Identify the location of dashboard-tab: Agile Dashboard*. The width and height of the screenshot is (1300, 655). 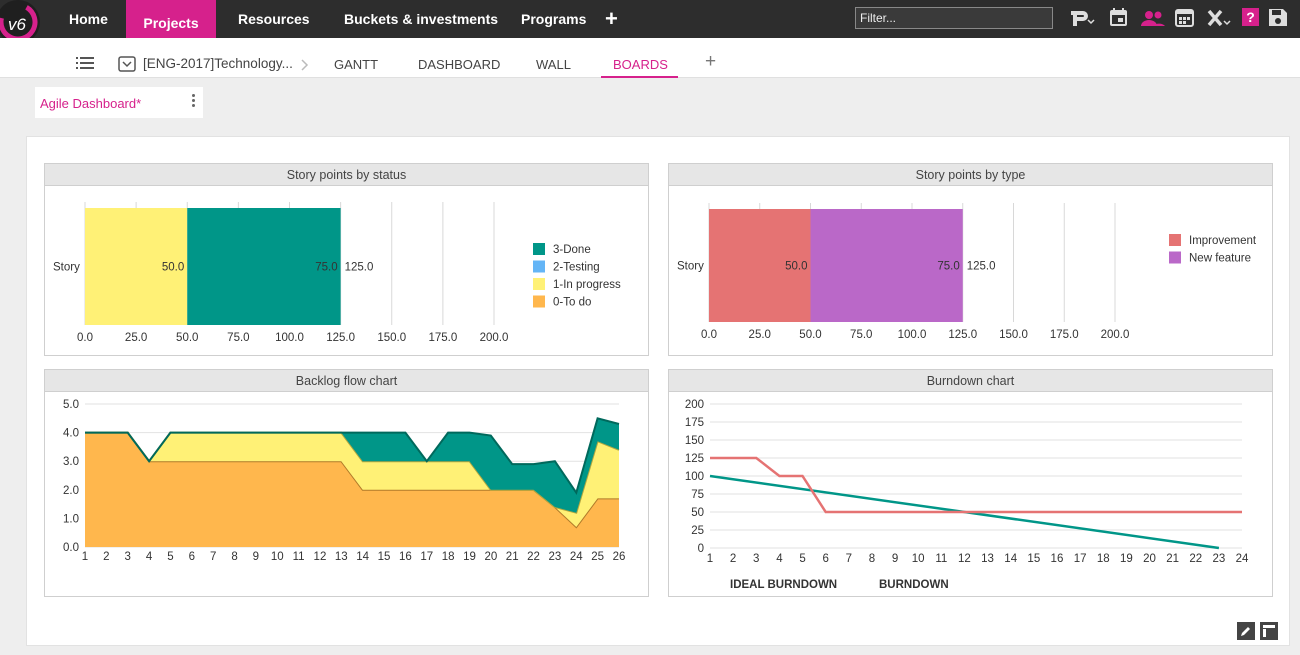
(119, 102).